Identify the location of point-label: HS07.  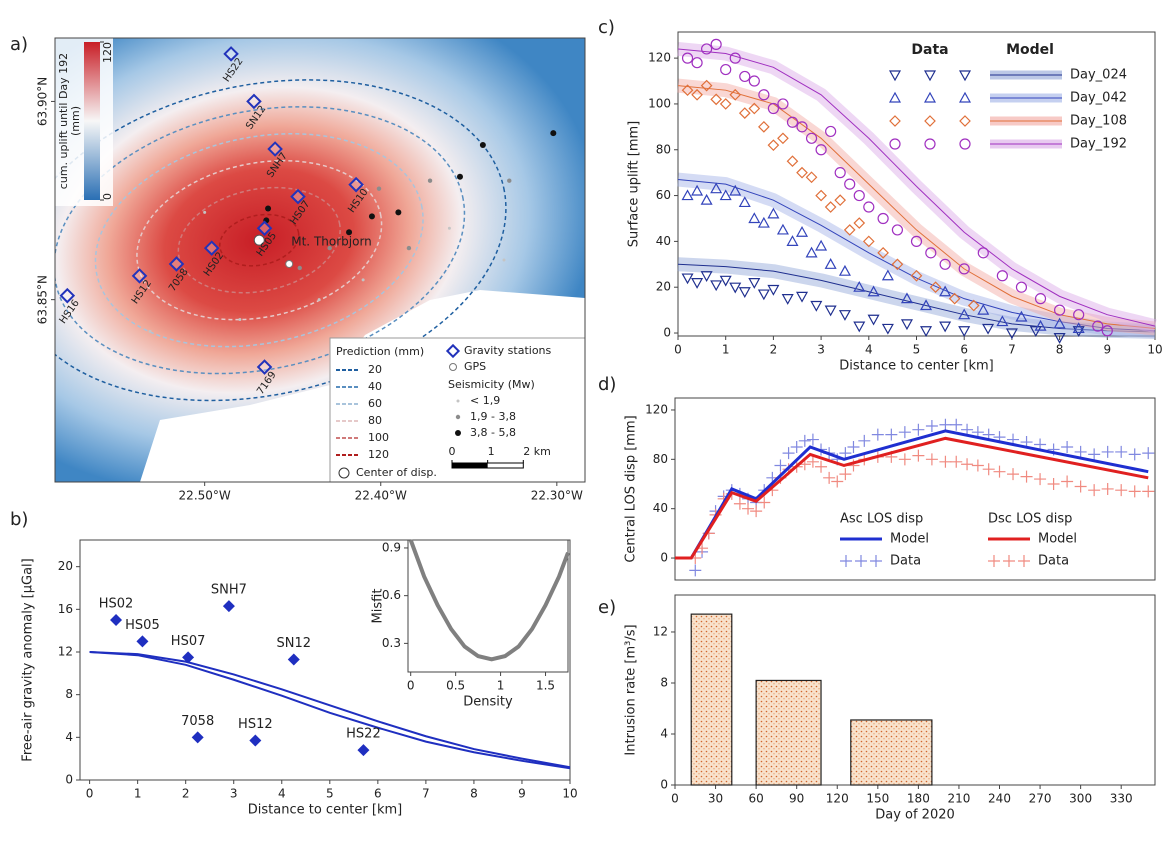
(188, 641).